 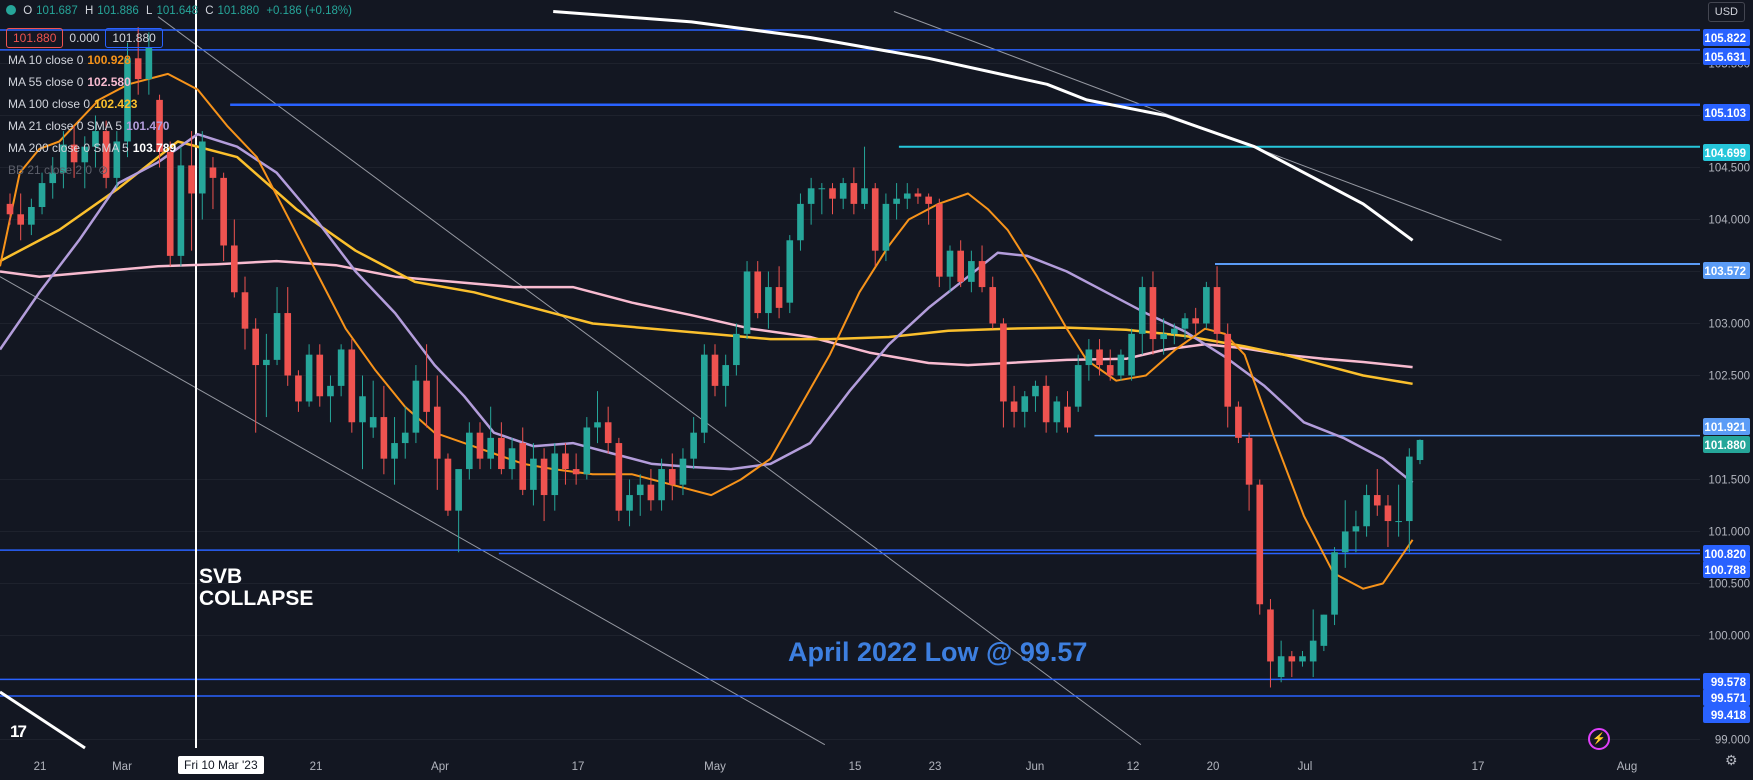 What do you see at coordinates (1726, 12) in the screenshot?
I see `currency-selector: USD` at bounding box center [1726, 12].